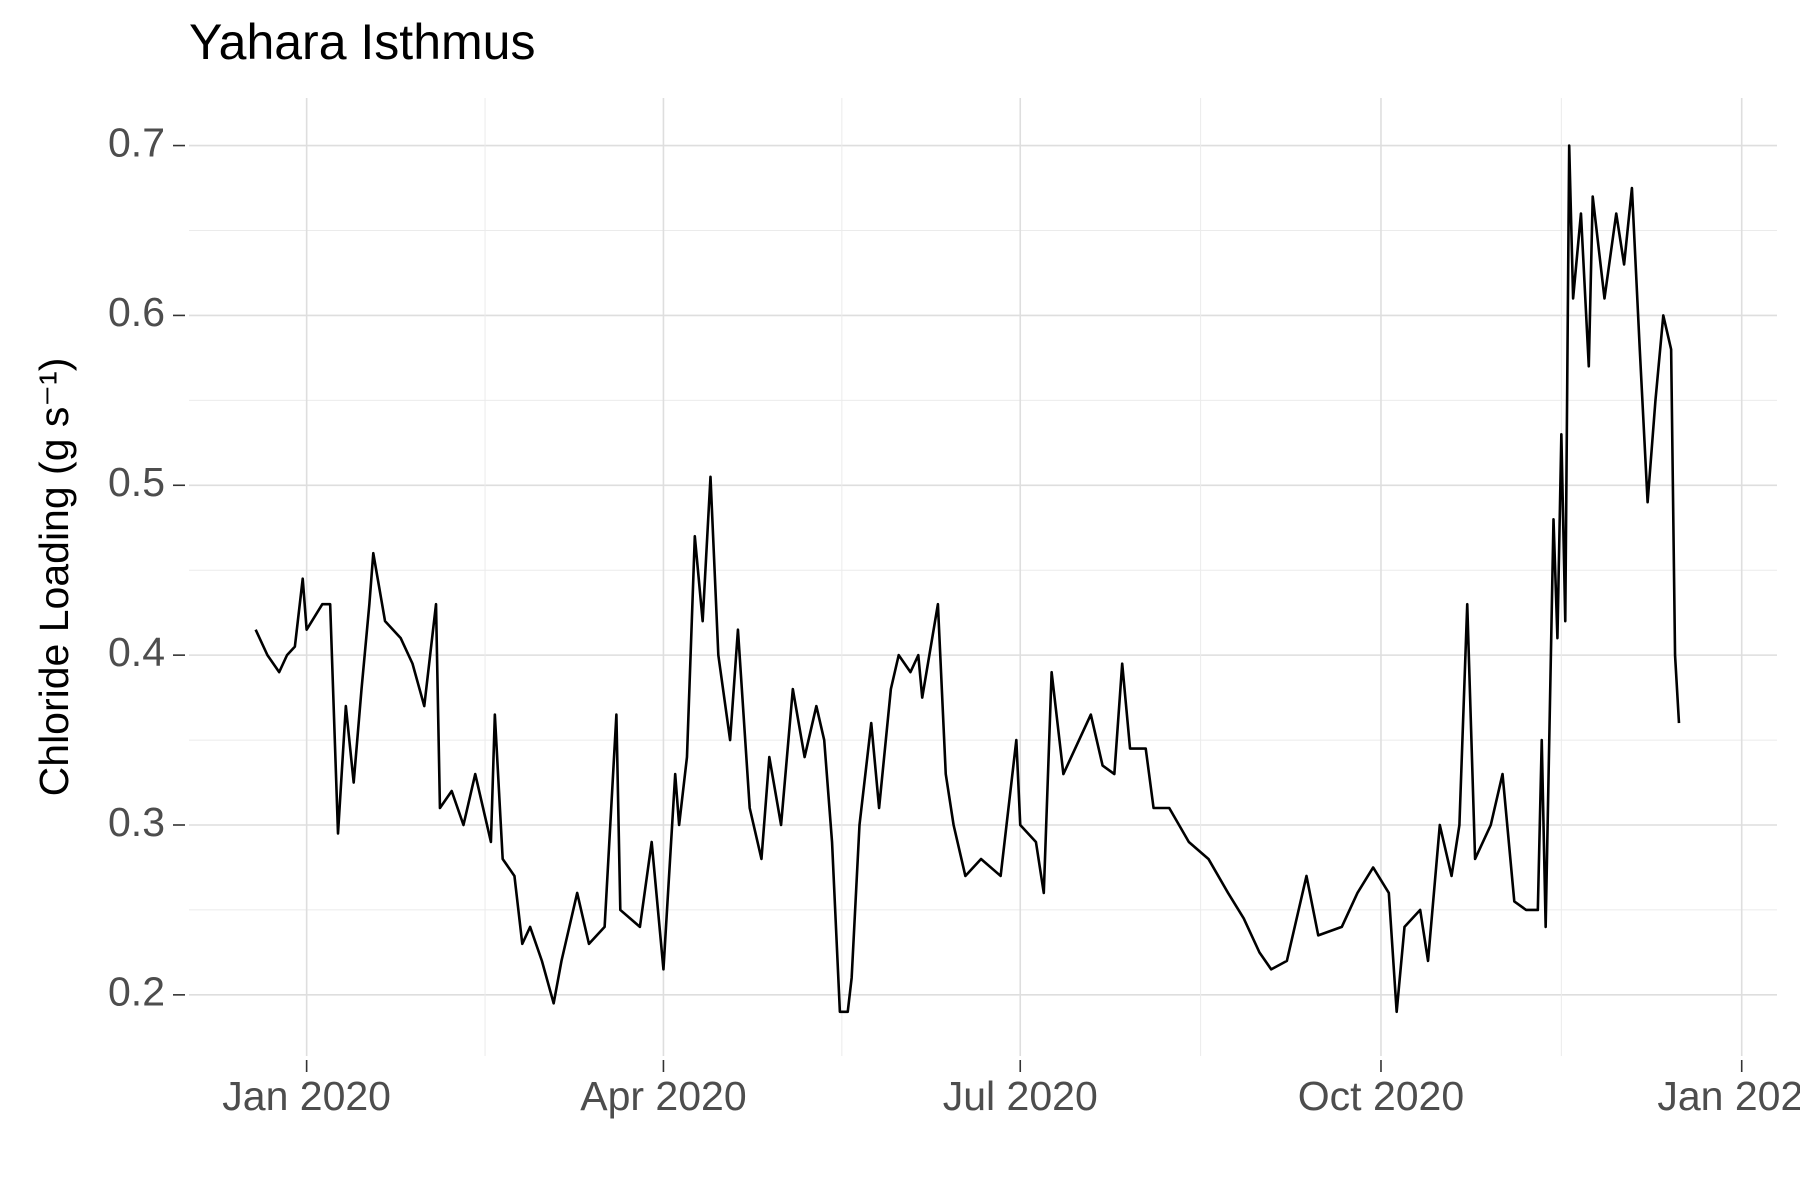  I want to click on y-tick-label: 0.2, so click(136, 992).